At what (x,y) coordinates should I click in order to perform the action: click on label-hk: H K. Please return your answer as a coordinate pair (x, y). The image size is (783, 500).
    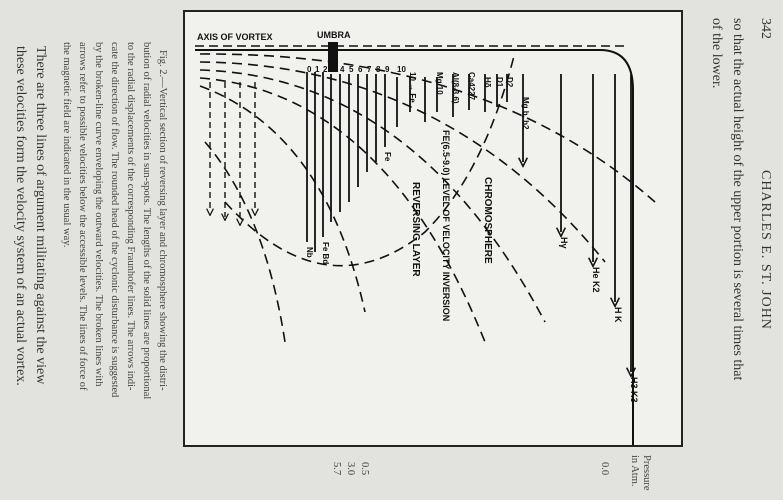
    Looking at the image, I should click on (618, 315).